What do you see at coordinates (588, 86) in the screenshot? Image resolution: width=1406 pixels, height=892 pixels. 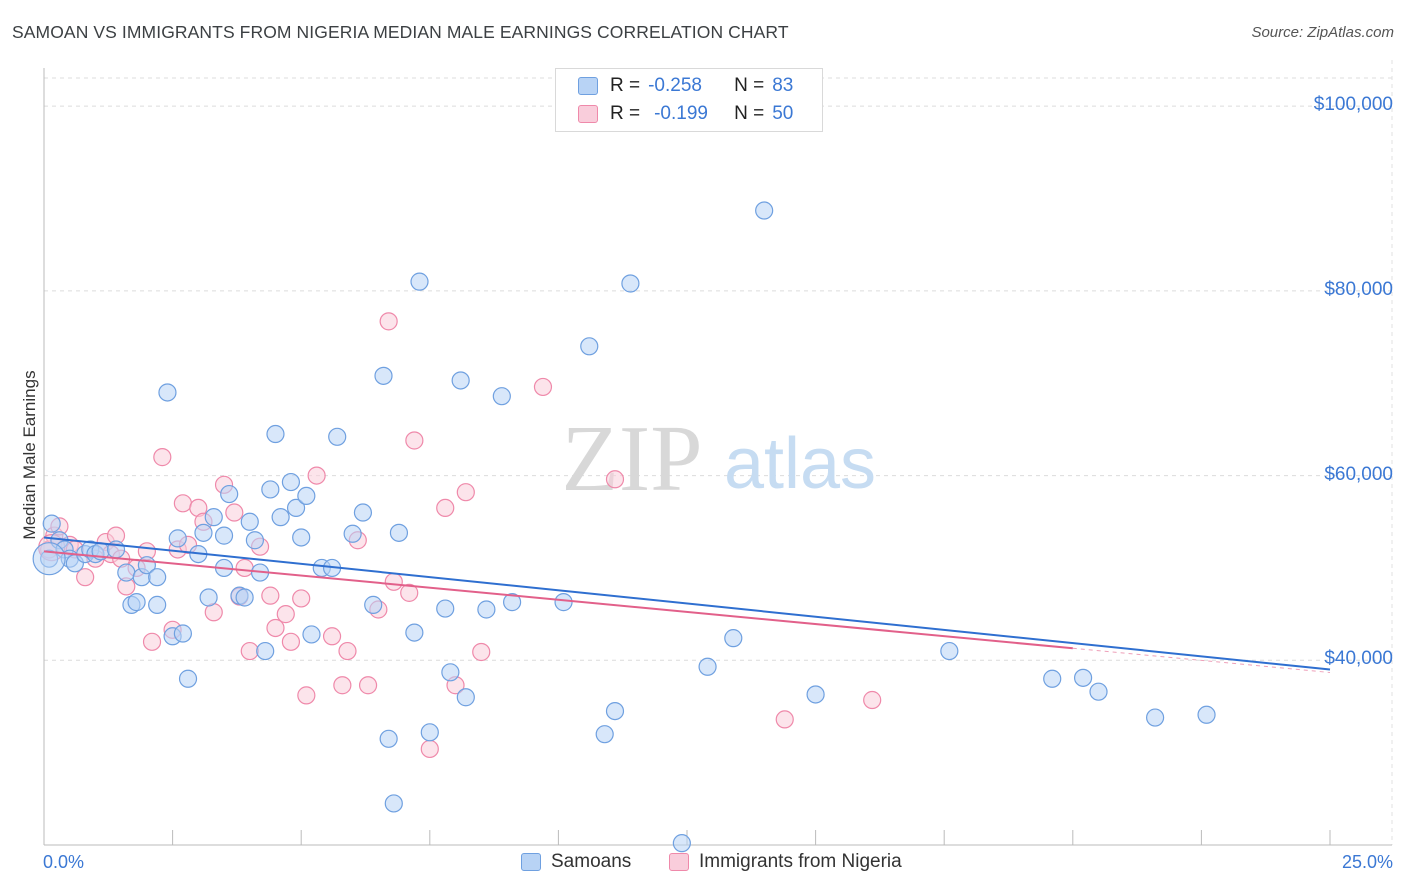 I see `samoans-swatch` at bounding box center [588, 86].